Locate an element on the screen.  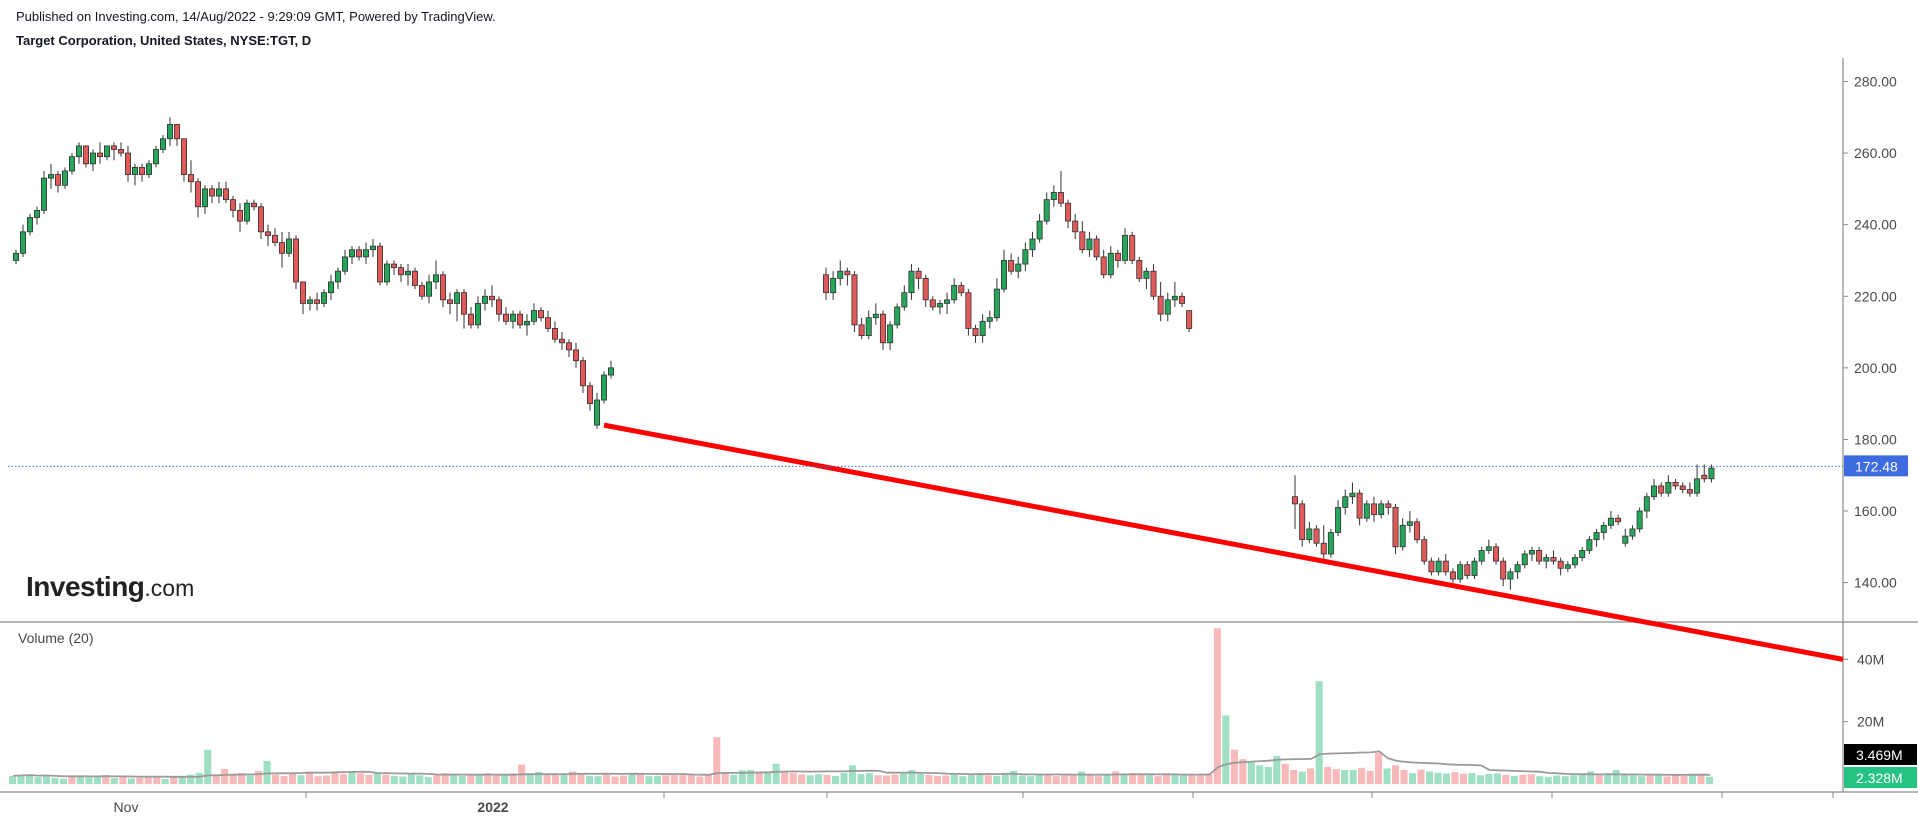
time-axis: Nov 2022 is located at coordinates (974, 803).